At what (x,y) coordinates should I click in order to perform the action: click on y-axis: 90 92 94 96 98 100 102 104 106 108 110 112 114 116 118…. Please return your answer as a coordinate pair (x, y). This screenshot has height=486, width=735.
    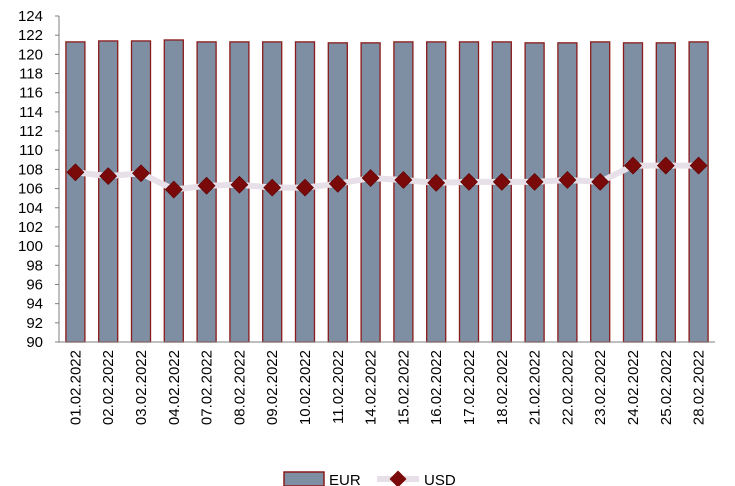
    Looking at the image, I should click on (39, 179).